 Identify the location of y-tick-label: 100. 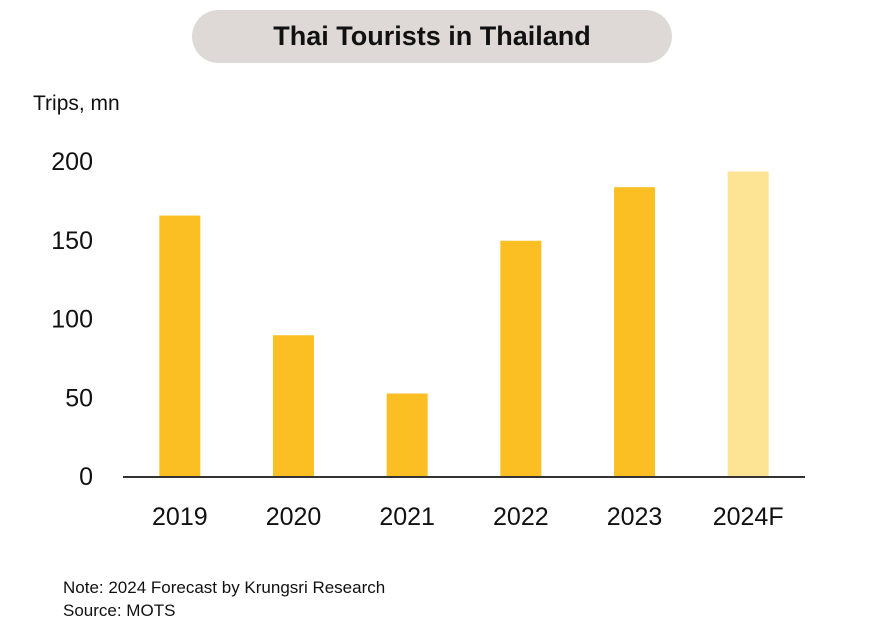
(72, 320).